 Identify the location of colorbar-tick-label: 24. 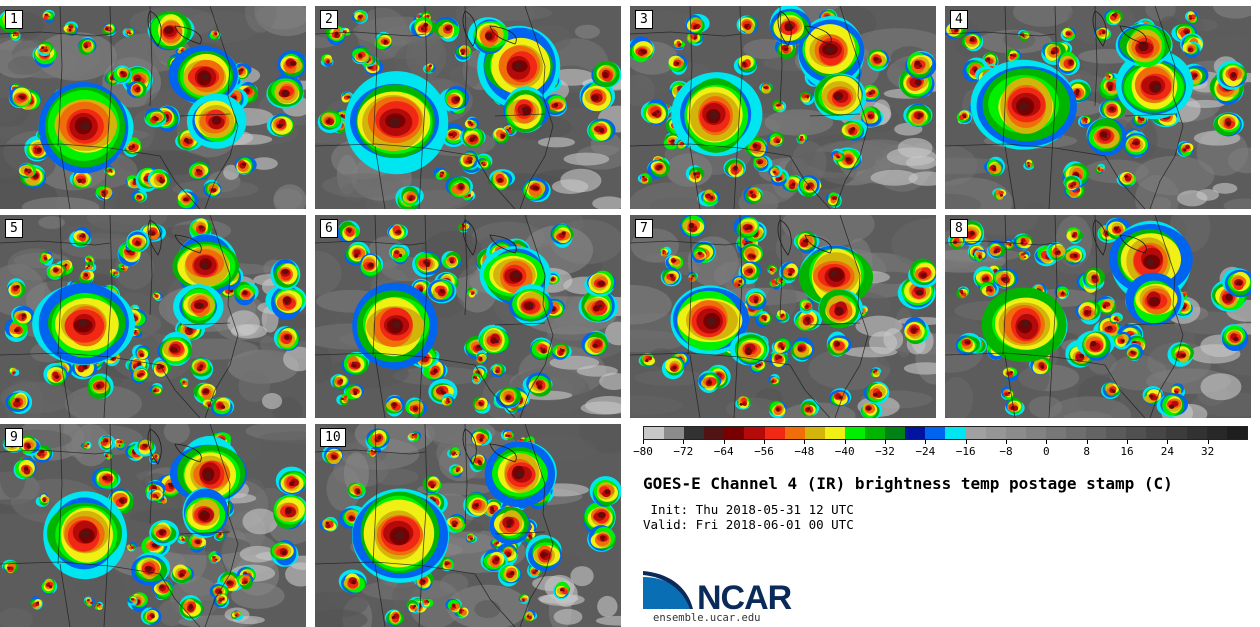
(1167, 451).